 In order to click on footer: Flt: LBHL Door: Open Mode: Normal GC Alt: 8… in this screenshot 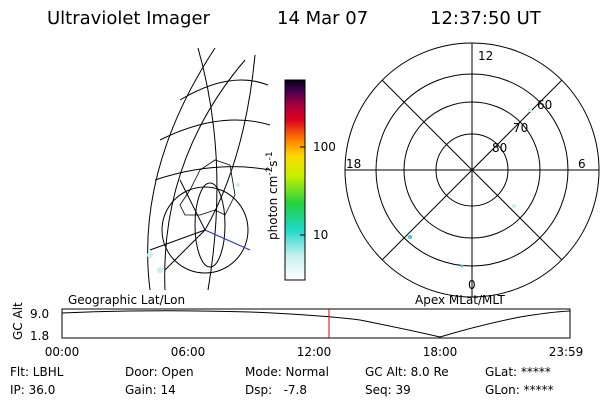, I will do `click(282, 381)`.